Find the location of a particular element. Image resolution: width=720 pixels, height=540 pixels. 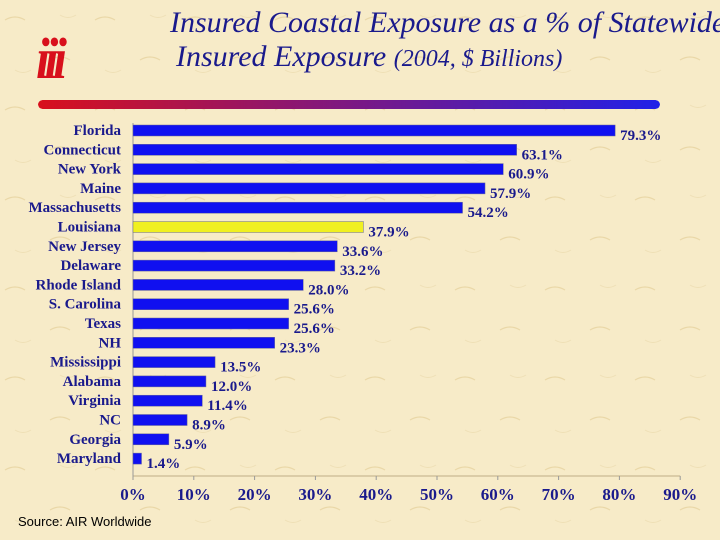

bar-virginia is located at coordinates (167, 400).